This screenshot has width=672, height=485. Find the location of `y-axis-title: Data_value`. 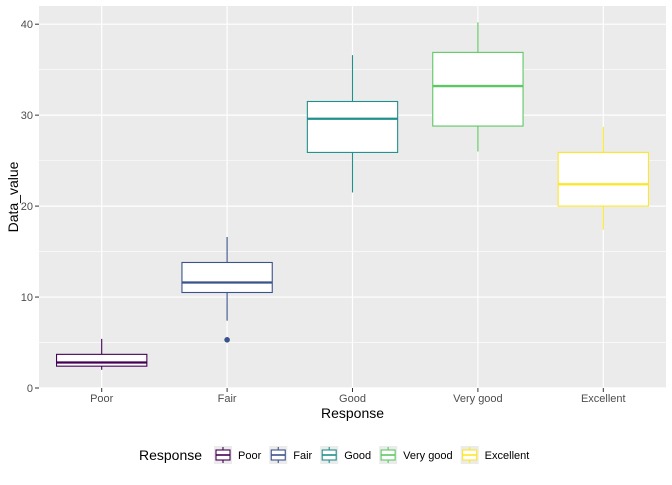

y-axis-title: Data_value is located at coordinates (13, 196).